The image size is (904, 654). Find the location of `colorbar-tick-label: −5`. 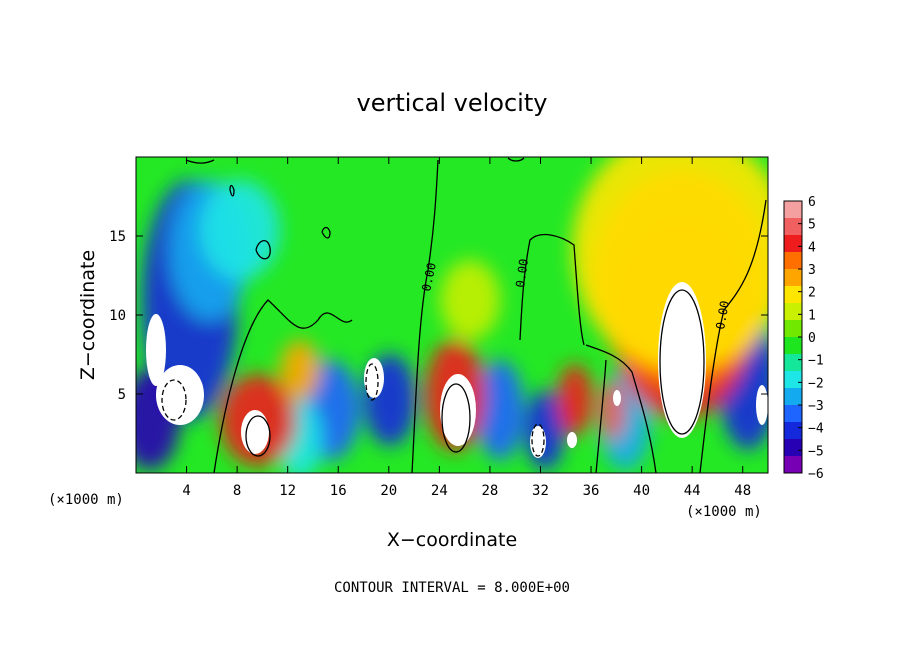

colorbar-tick-label: −5 is located at coordinates (816, 451).